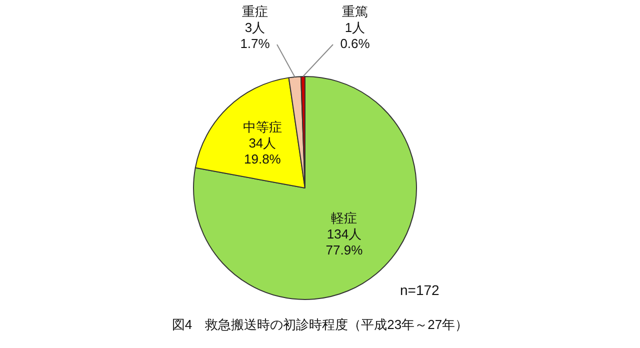 Image resolution: width=640 pixels, height=348 pixels. Describe the element at coordinates (255, 12) in the screenshot. I see `slice-label: 重症` at that location.